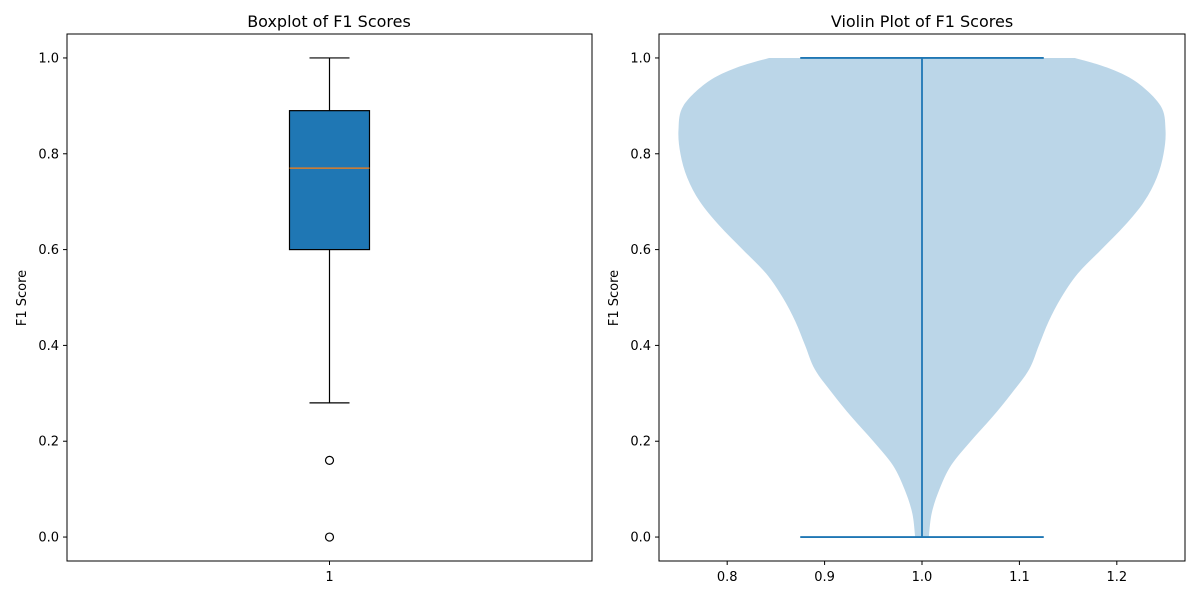 Image resolution: width=1200 pixels, height=600 pixels. Describe the element at coordinates (329, 21) in the screenshot. I see `boxplot-title: Boxplot of F1 Scores` at that location.